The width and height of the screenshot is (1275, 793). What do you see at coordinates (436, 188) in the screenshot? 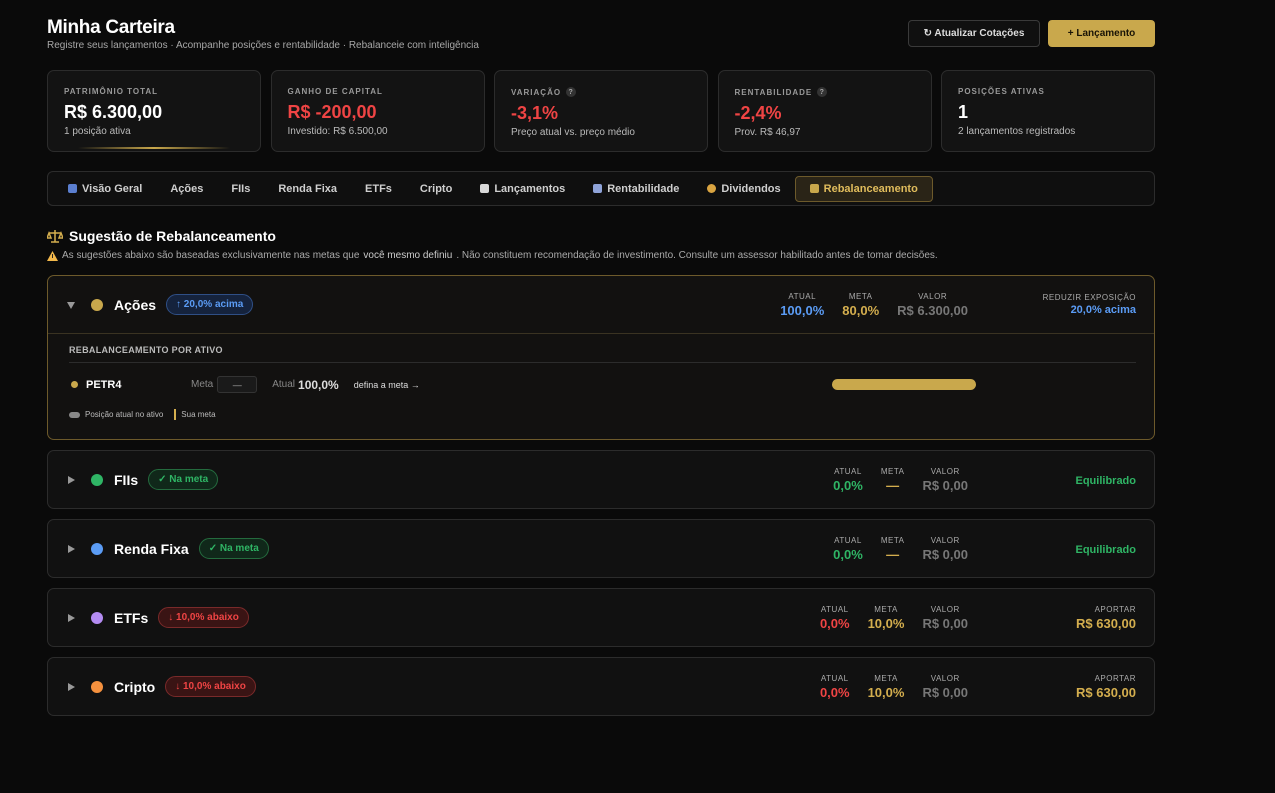
I see `tab: Cripto` at bounding box center [436, 188].